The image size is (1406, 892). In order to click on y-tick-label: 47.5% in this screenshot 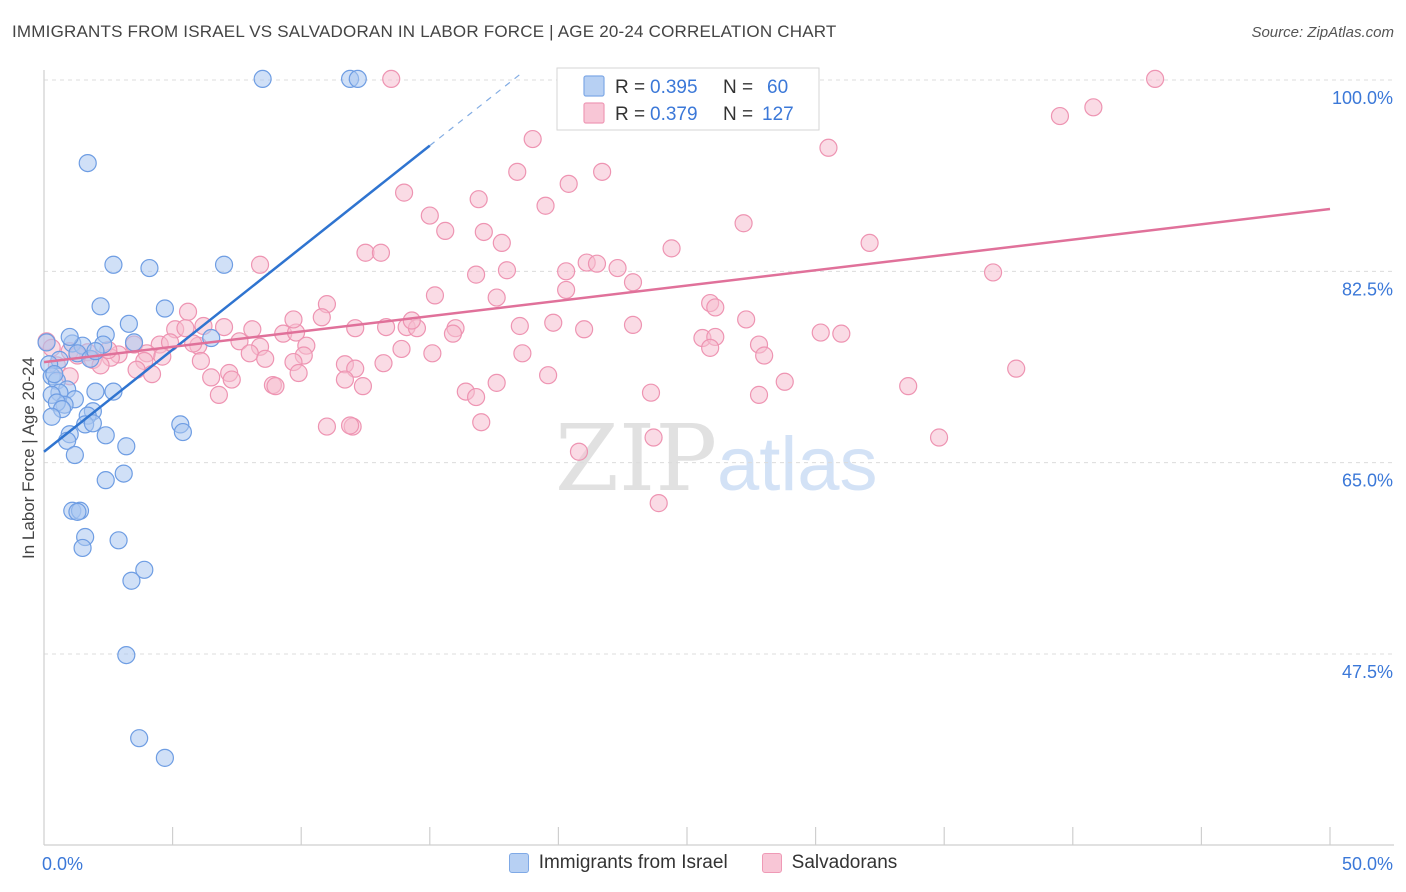, I will do `click(1367, 672)`.